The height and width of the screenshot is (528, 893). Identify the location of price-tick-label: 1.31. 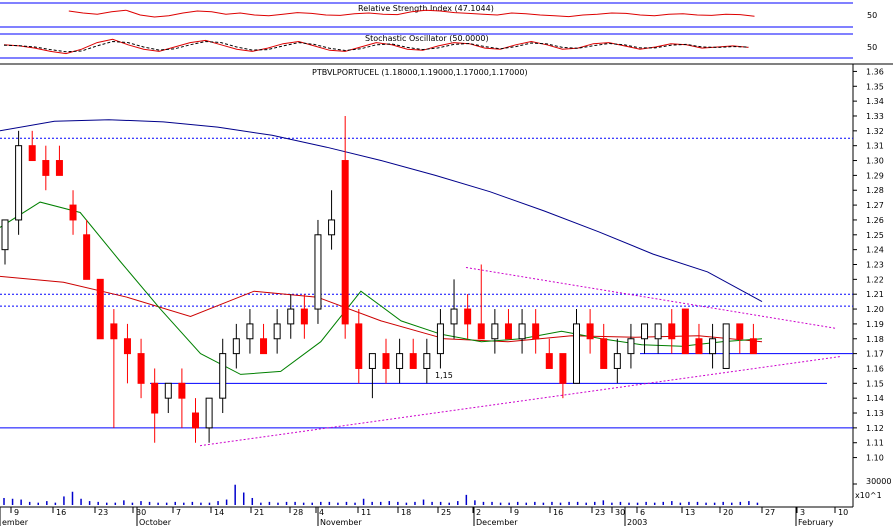
(875, 146).